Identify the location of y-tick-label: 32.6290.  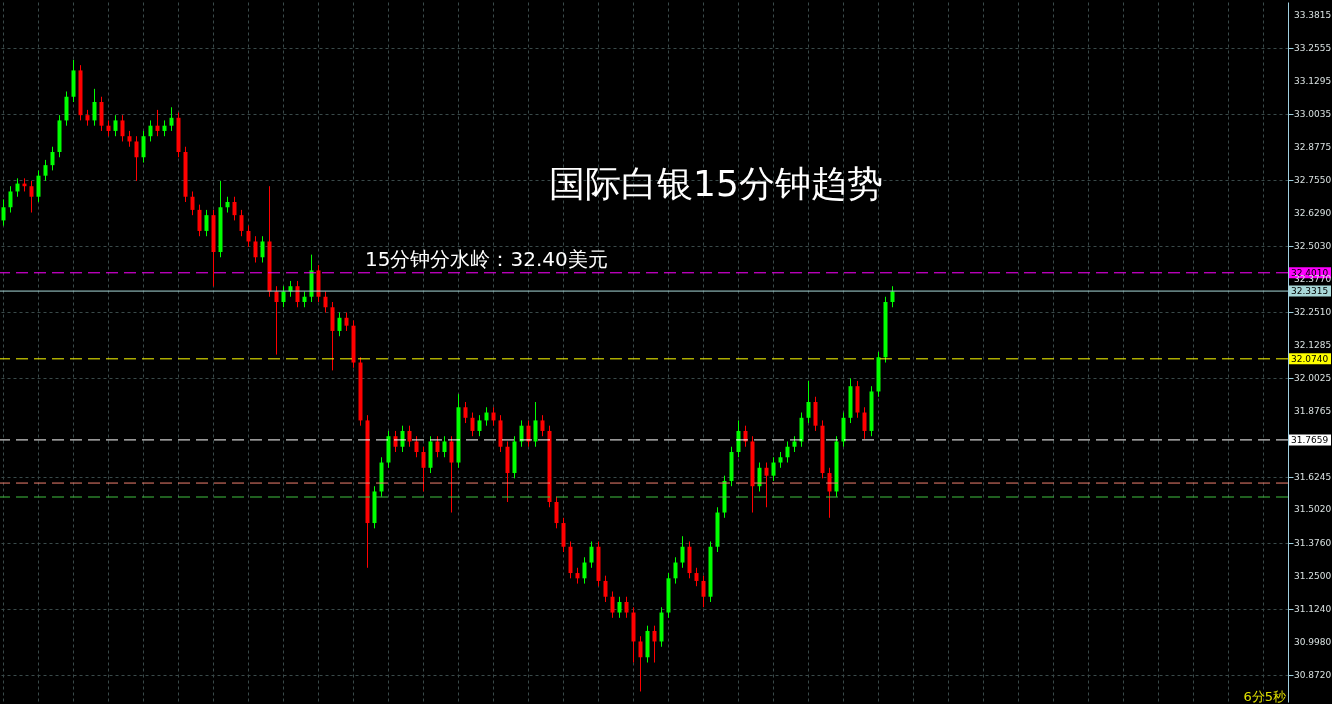
(1313, 212).